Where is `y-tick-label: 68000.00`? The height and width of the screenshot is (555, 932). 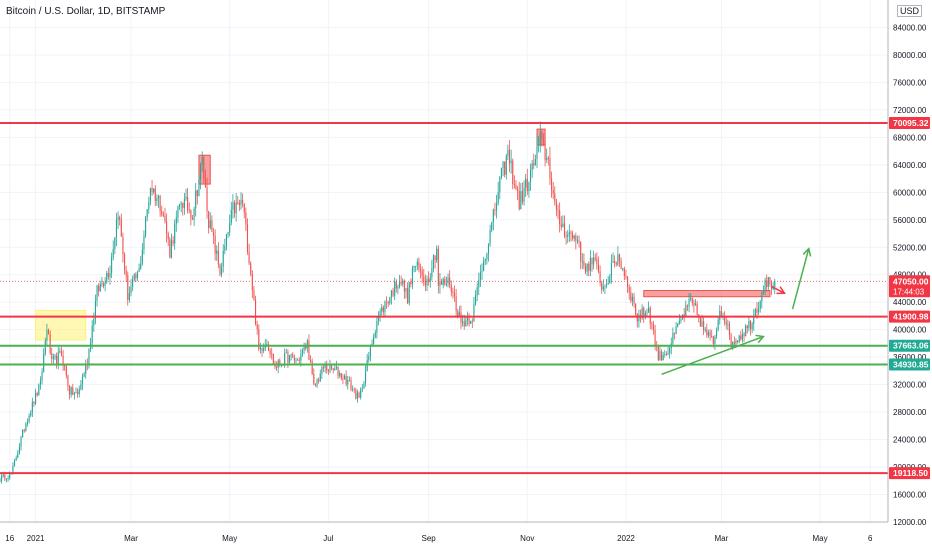
y-tick-label: 68000.00 is located at coordinates (910, 137).